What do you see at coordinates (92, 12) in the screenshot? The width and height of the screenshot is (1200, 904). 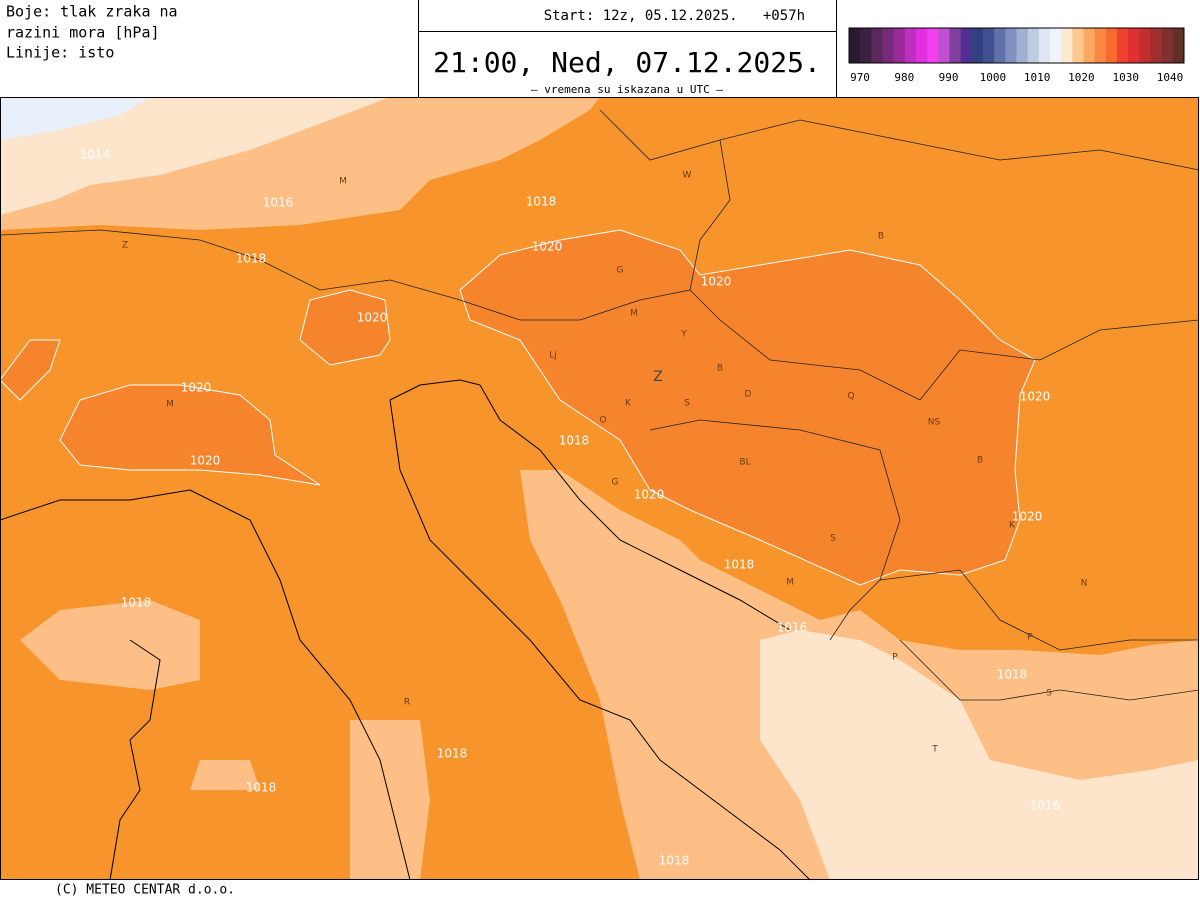 I see `legend-line: Boje: tlak zraka na` at bounding box center [92, 12].